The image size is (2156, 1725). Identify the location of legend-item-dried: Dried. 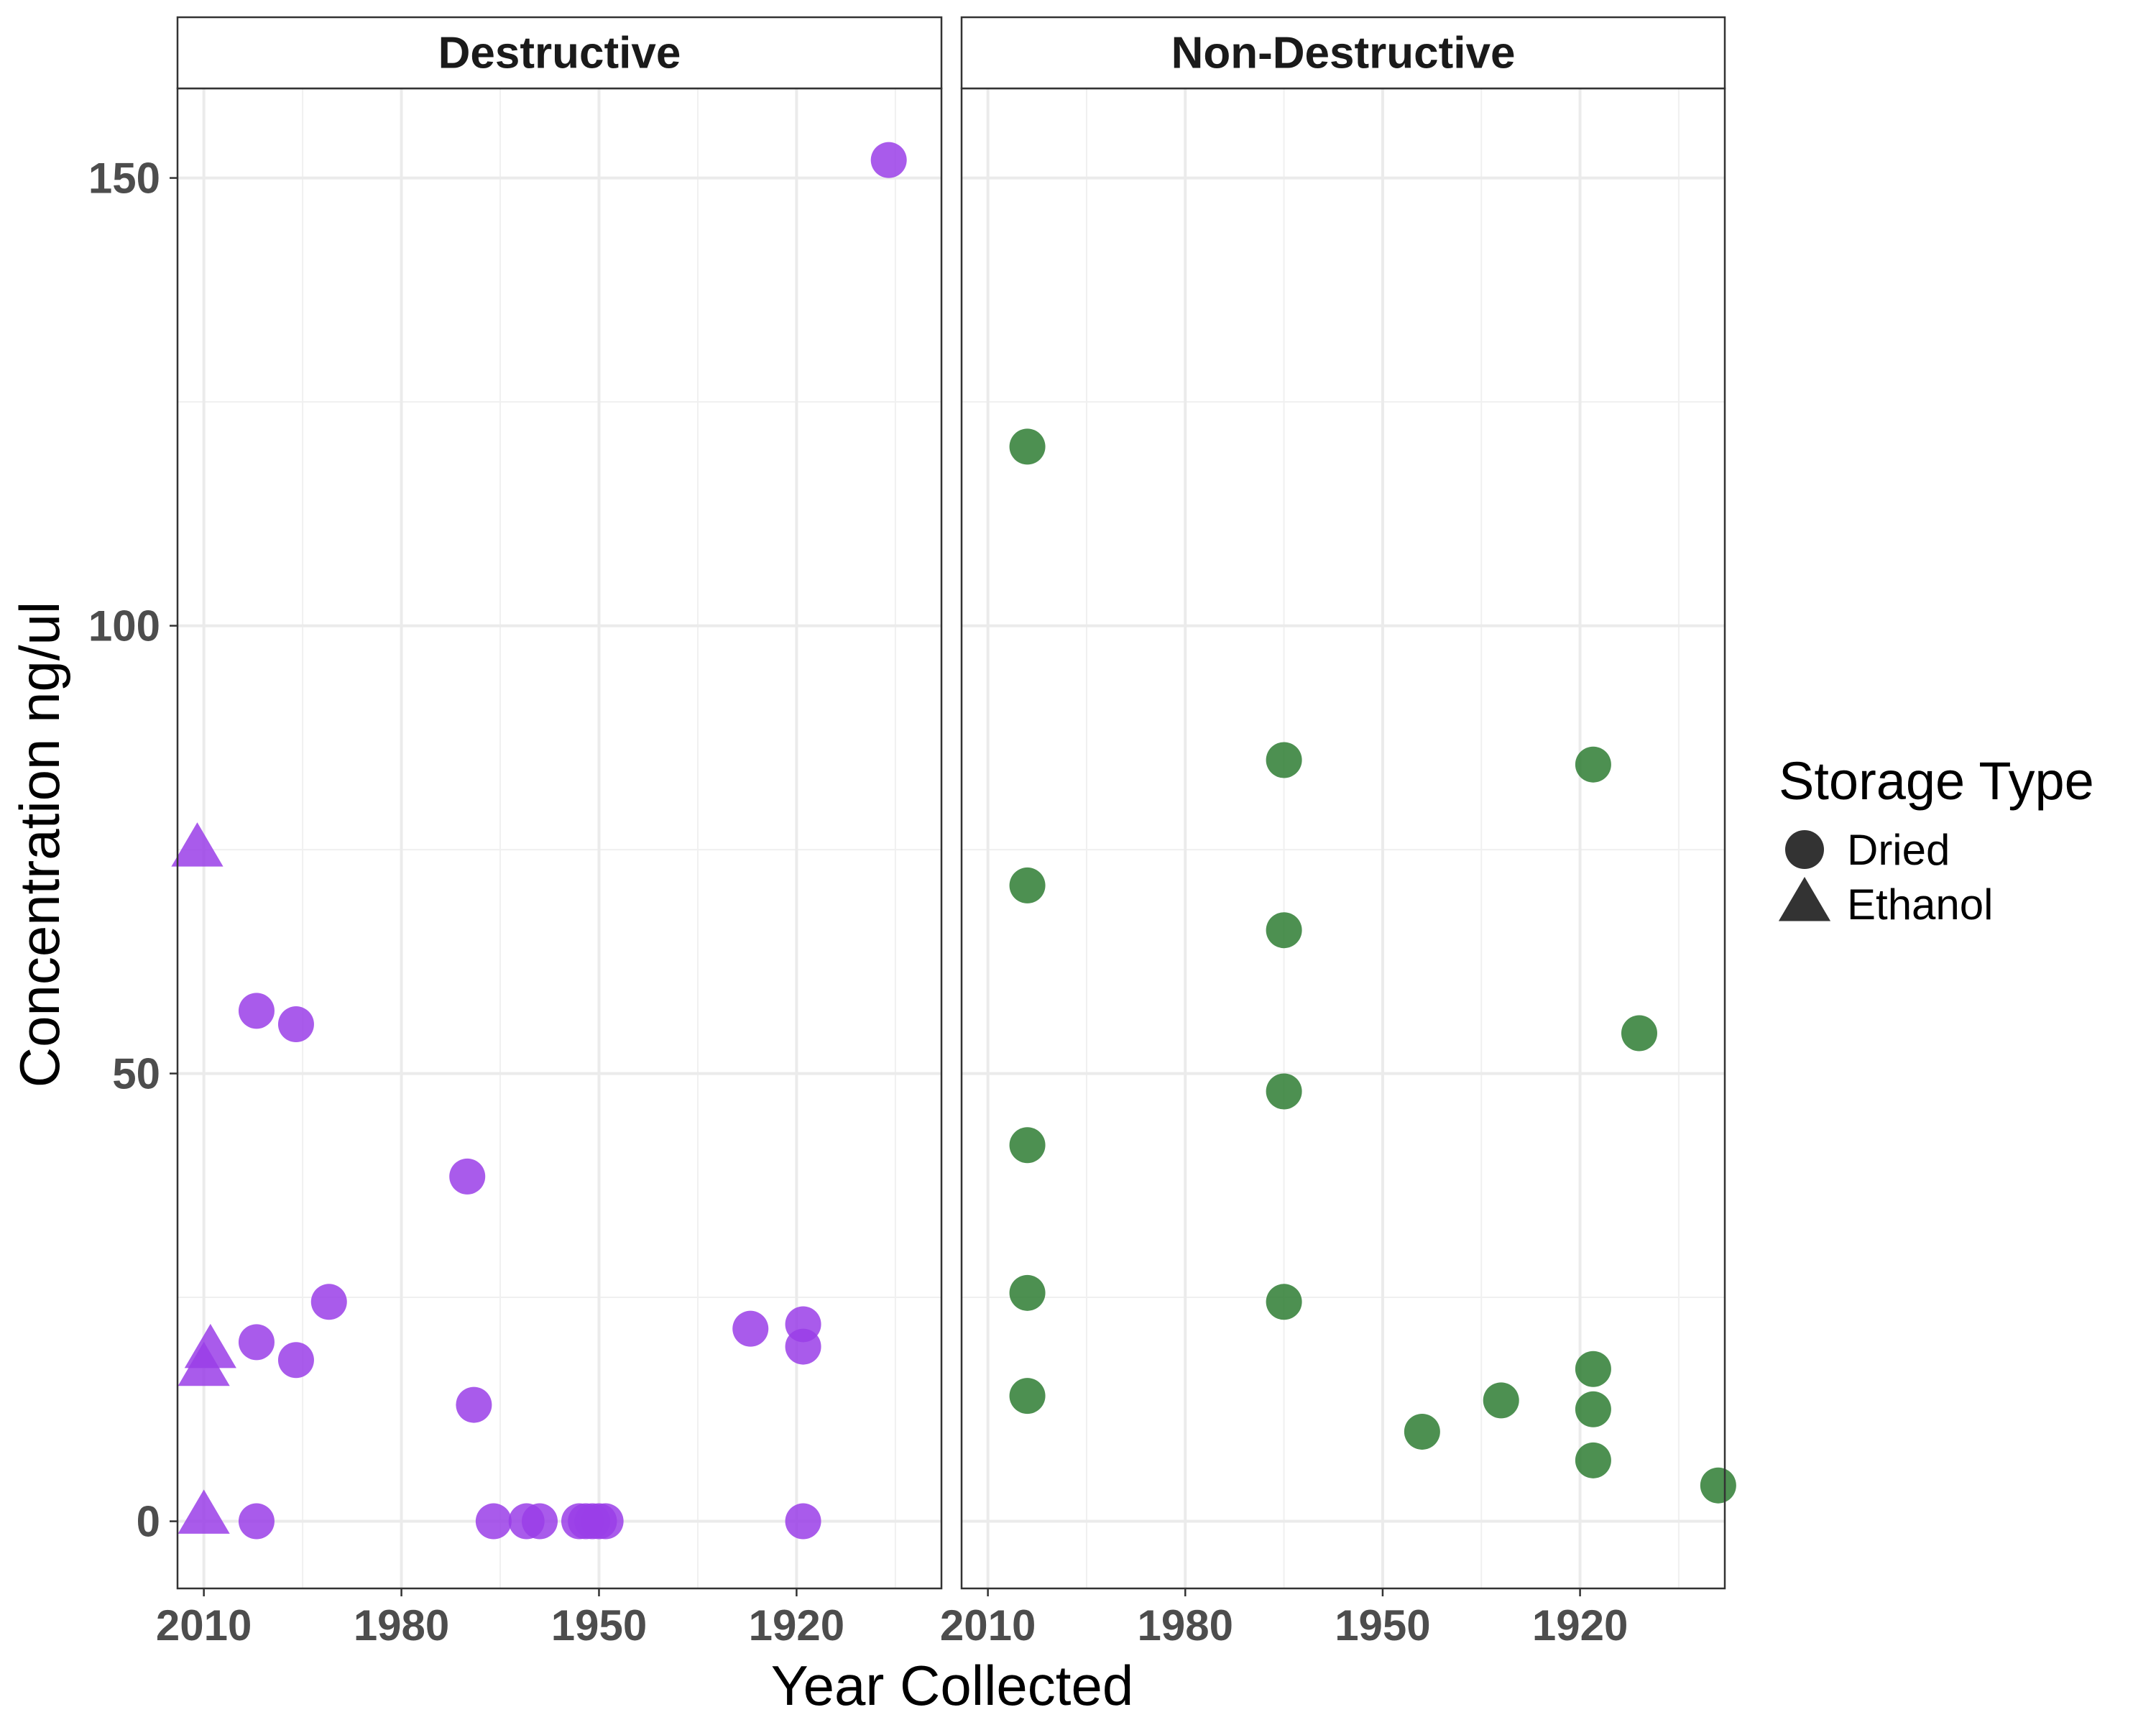
(1867, 850).